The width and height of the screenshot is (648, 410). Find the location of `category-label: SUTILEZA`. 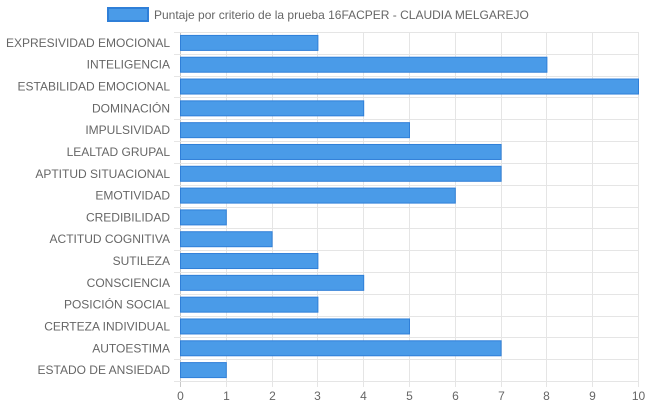

category-label: SUTILEZA is located at coordinates (141, 261).